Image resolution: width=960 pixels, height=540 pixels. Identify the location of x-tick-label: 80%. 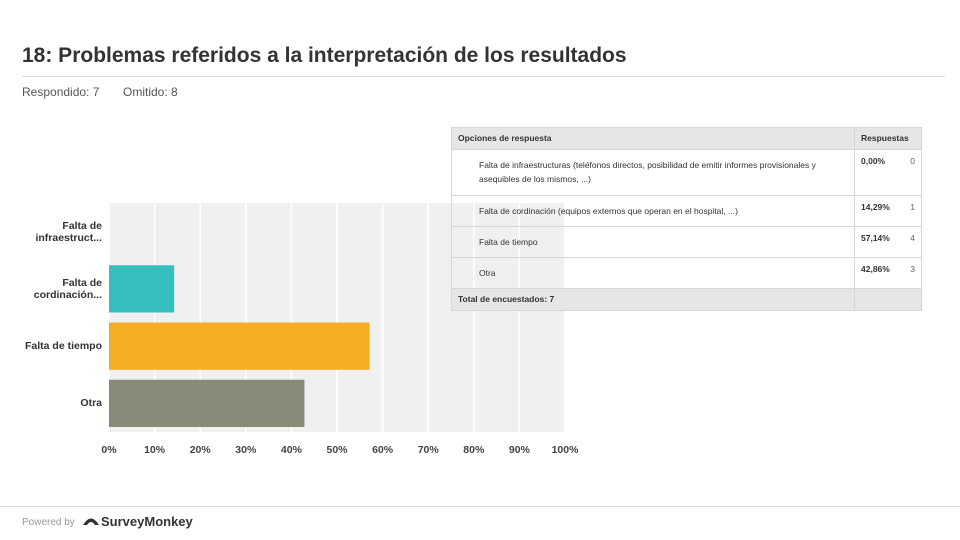
(474, 450).